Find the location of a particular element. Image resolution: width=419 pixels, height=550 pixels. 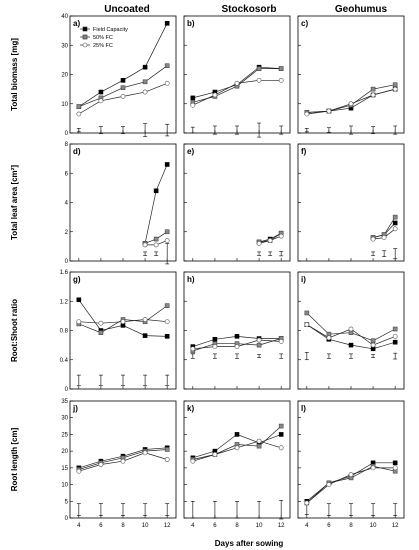

panel-label: b) is located at coordinates (191, 23).